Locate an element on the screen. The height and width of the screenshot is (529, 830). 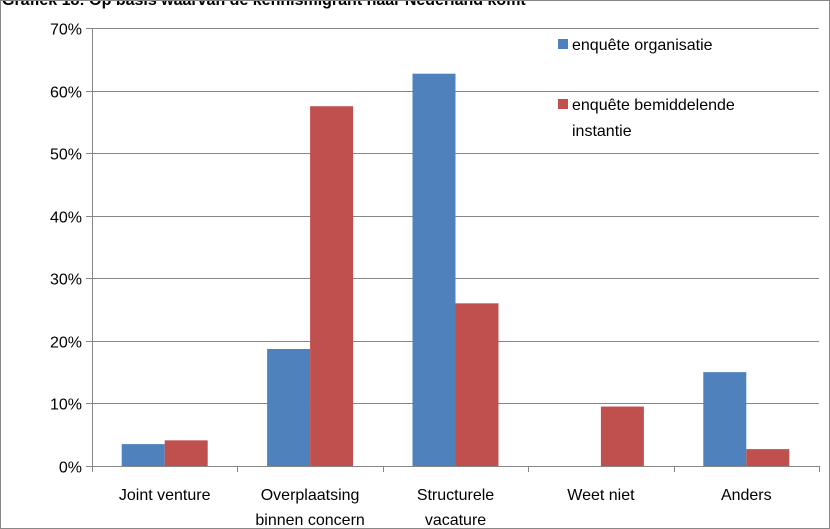
y-tick-label: 20% is located at coordinates (66, 343).